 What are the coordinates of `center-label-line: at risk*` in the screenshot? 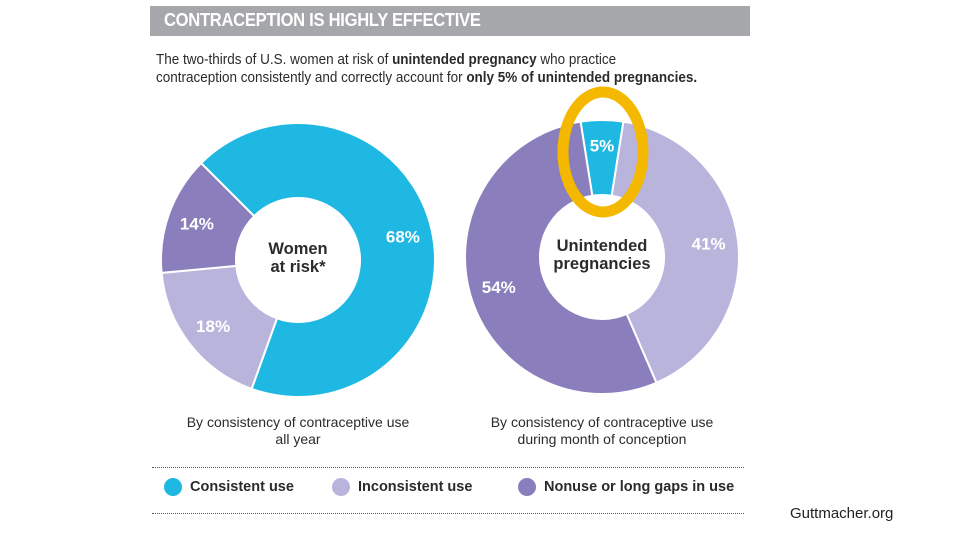 It's located at (298, 267).